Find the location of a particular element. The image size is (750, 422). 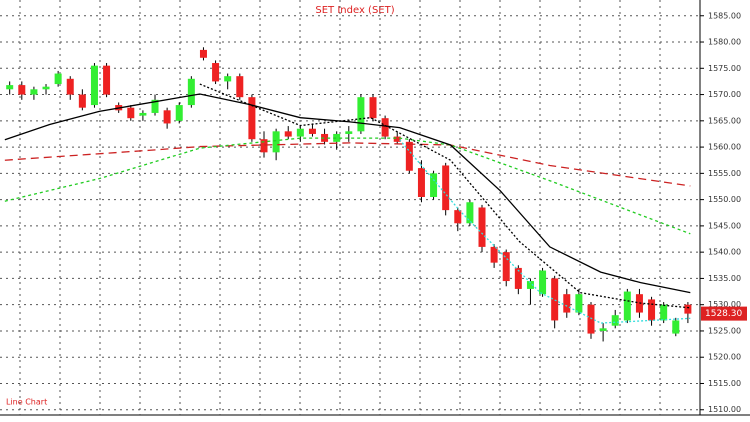

y-tick-label: 1575.00 is located at coordinates (724, 68).